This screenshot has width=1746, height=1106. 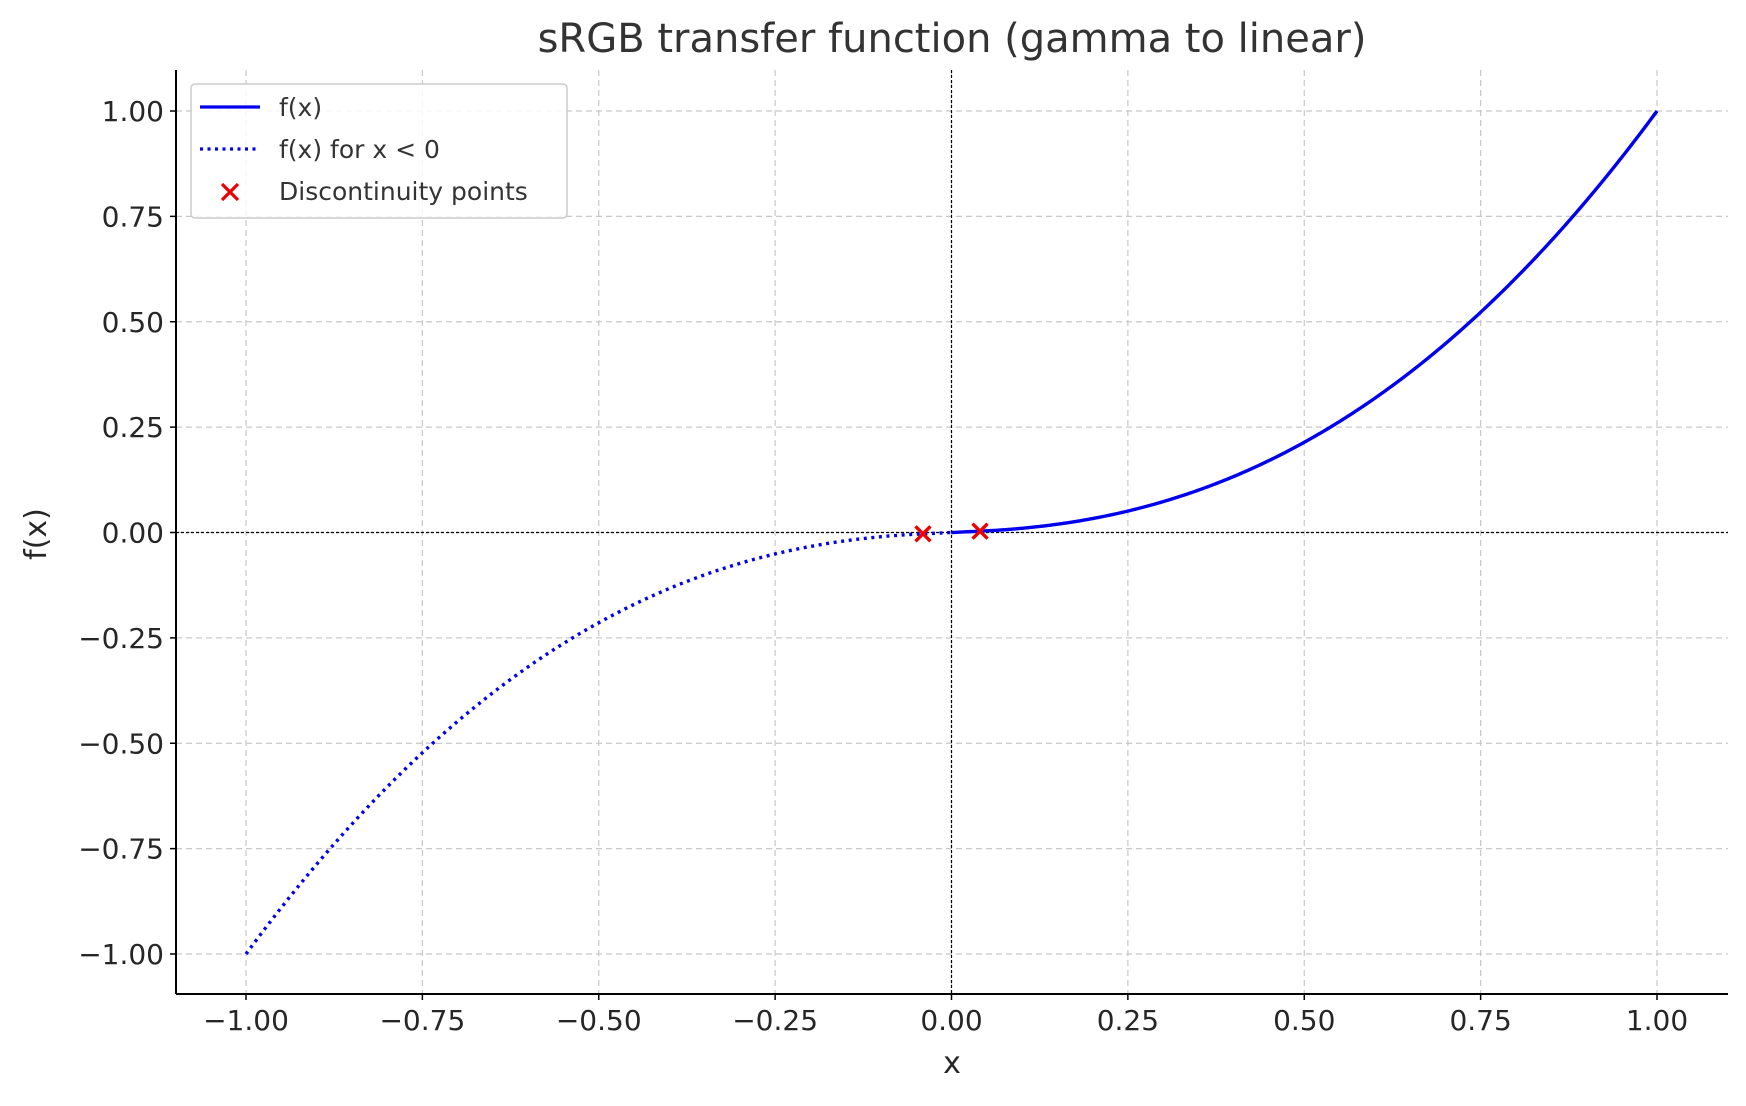 What do you see at coordinates (1304, 1020) in the screenshot?
I see `x-tick-label: 0.50` at bounding box center [1304, 1020].